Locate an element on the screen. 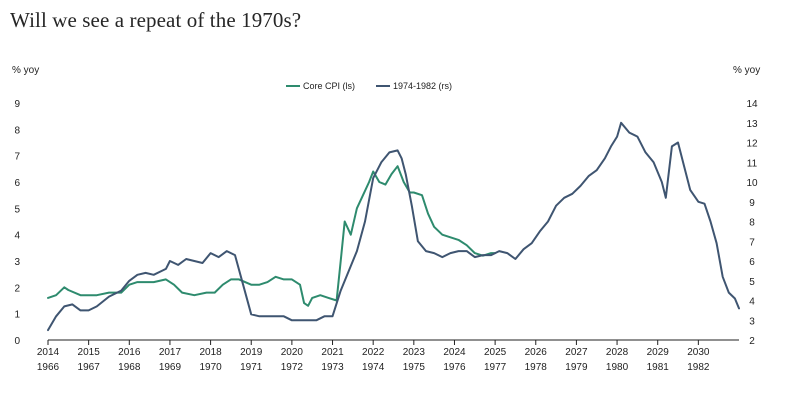 The width and height of the screenshot is (792, 404). right-axis-unit: % yoy is located at coordinates (746, 70).